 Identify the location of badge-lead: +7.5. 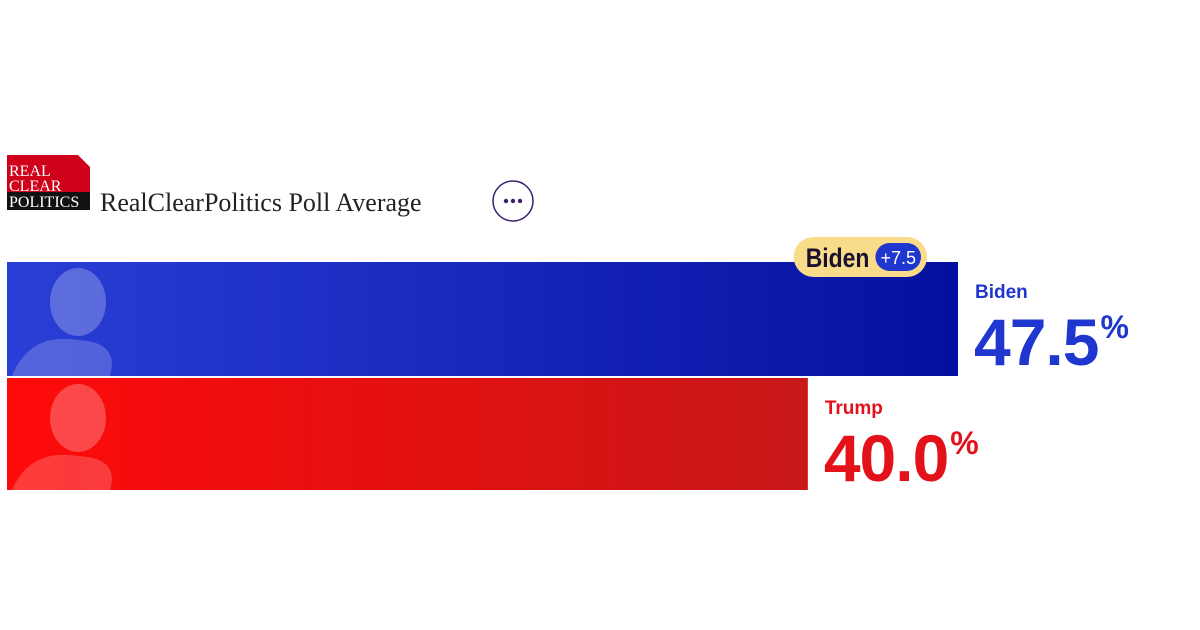
(898, 258).